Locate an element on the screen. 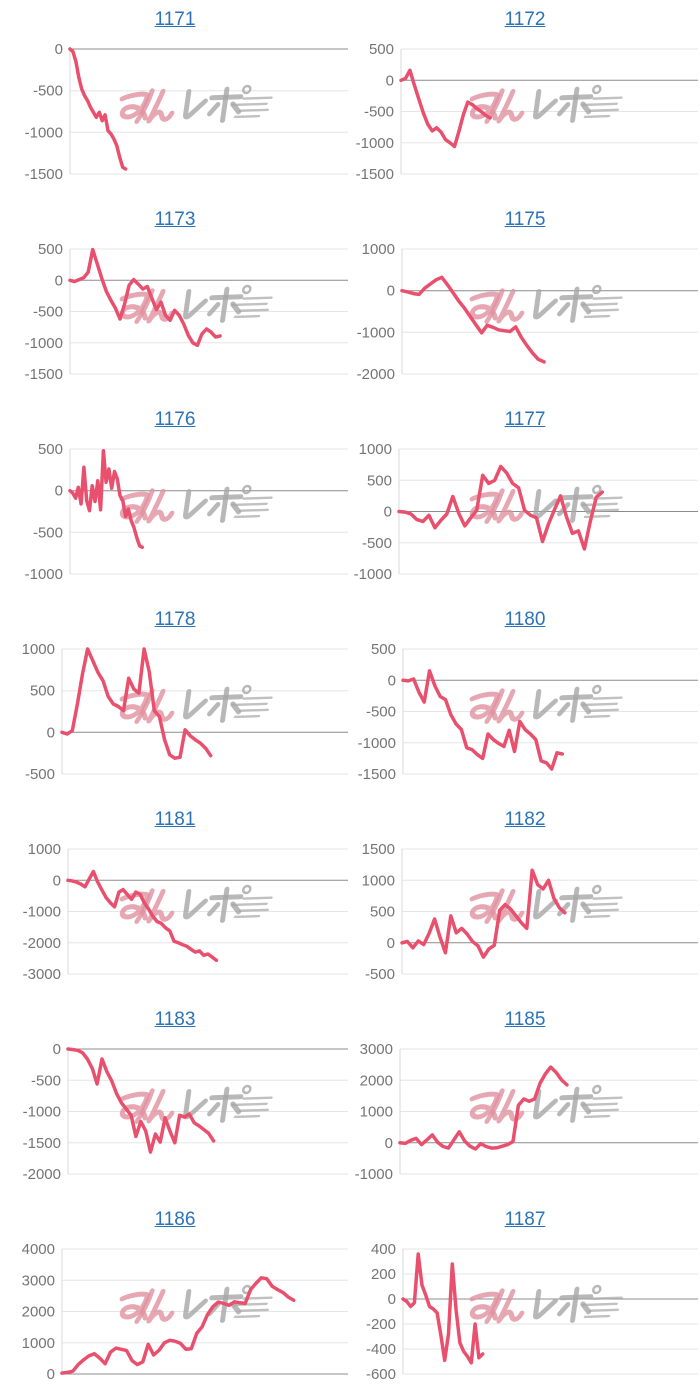  chart-cell: 1177 1000 500 0 -500 -1000 is located at coordinates (525, 500).